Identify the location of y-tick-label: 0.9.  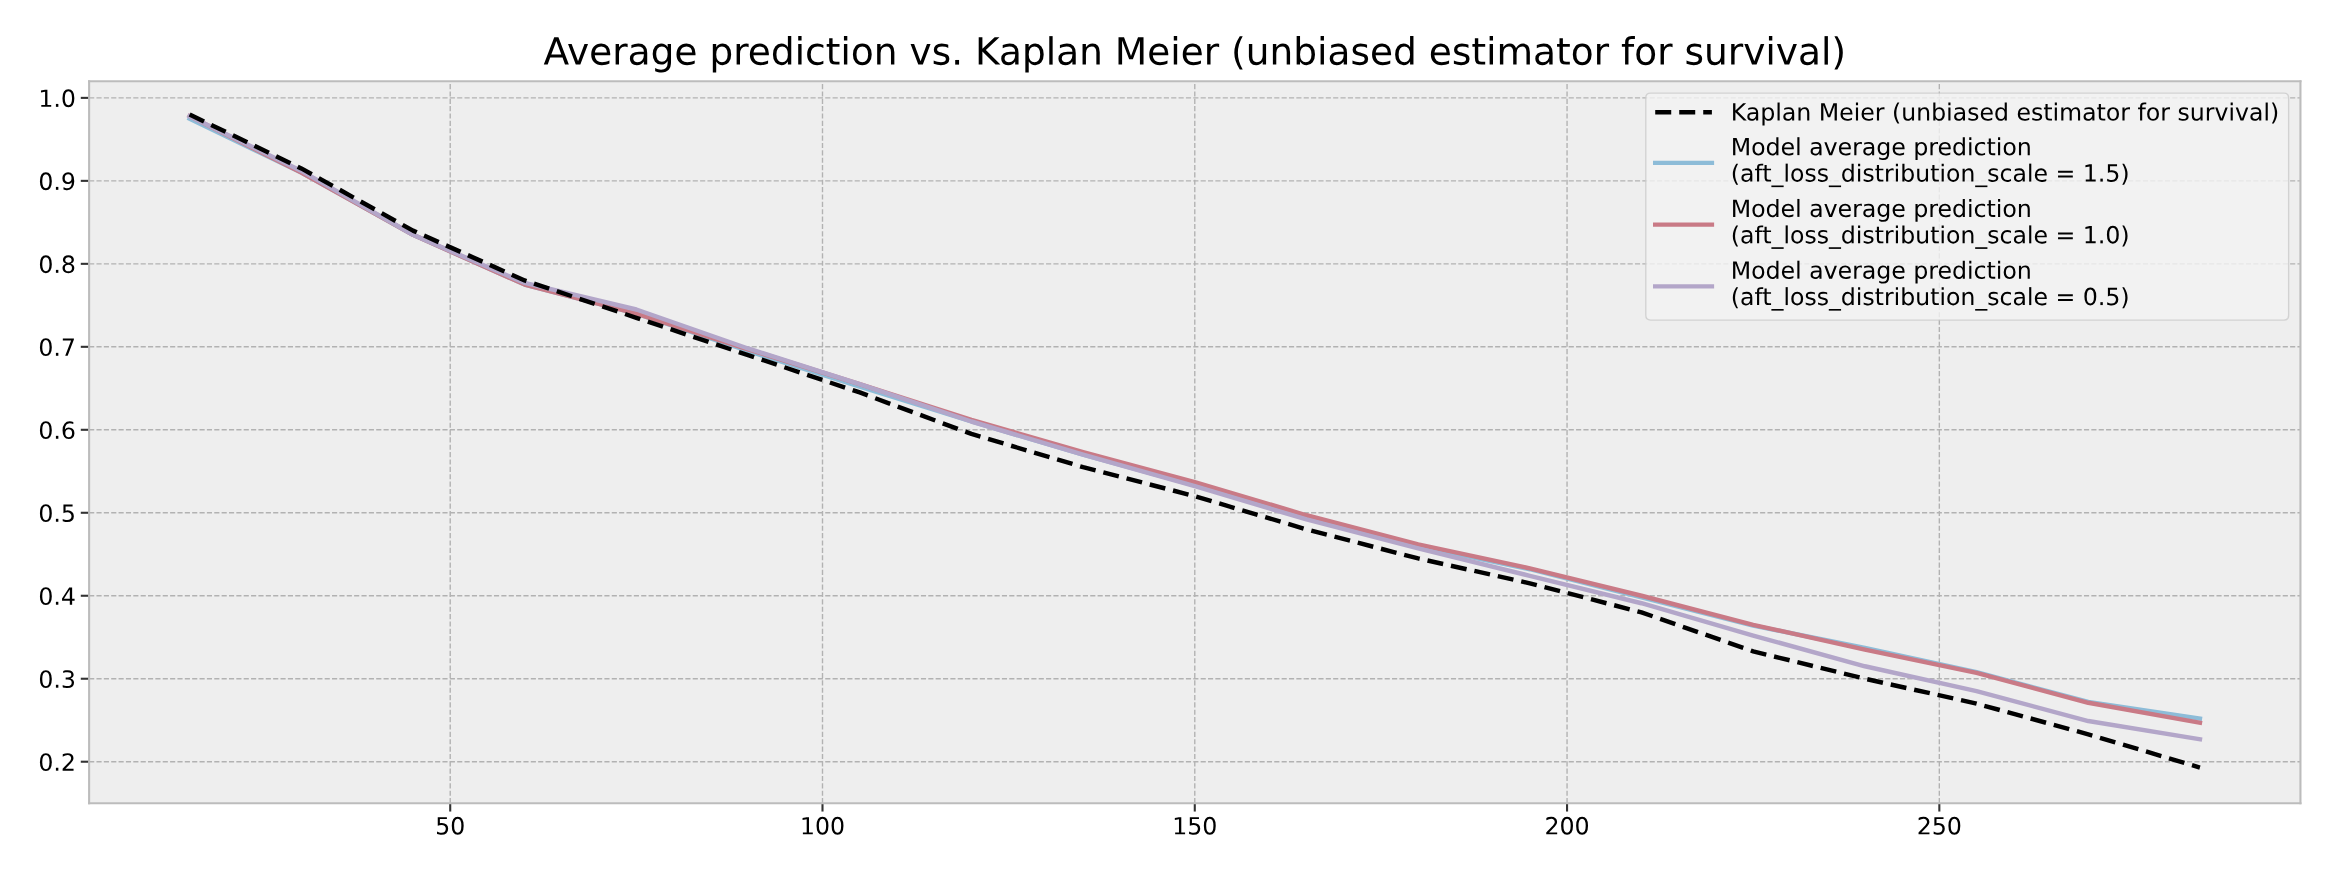
(57, 181).